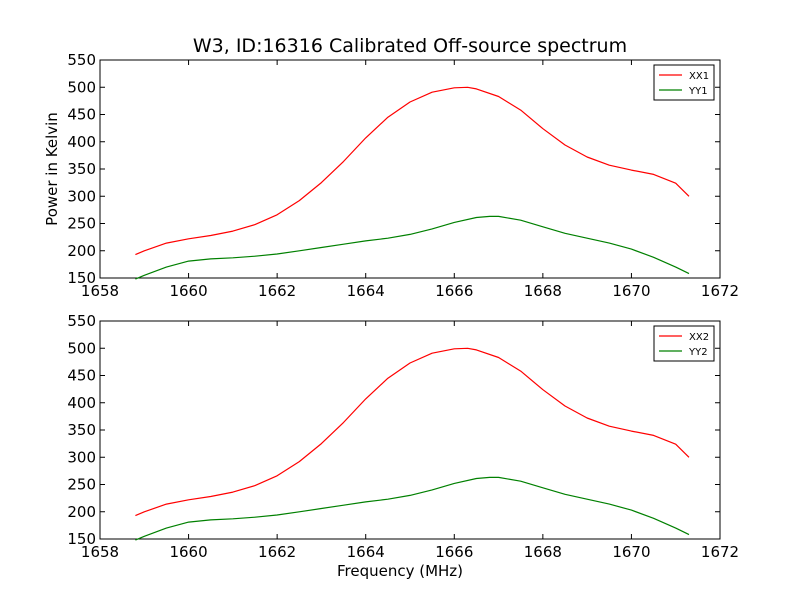 The height and width of the screenshot is (604, 800). What do you see at coordinates (699, 76) in the screenshot?
I see `legend-entry: XX1` at bounding box center [699, 76].